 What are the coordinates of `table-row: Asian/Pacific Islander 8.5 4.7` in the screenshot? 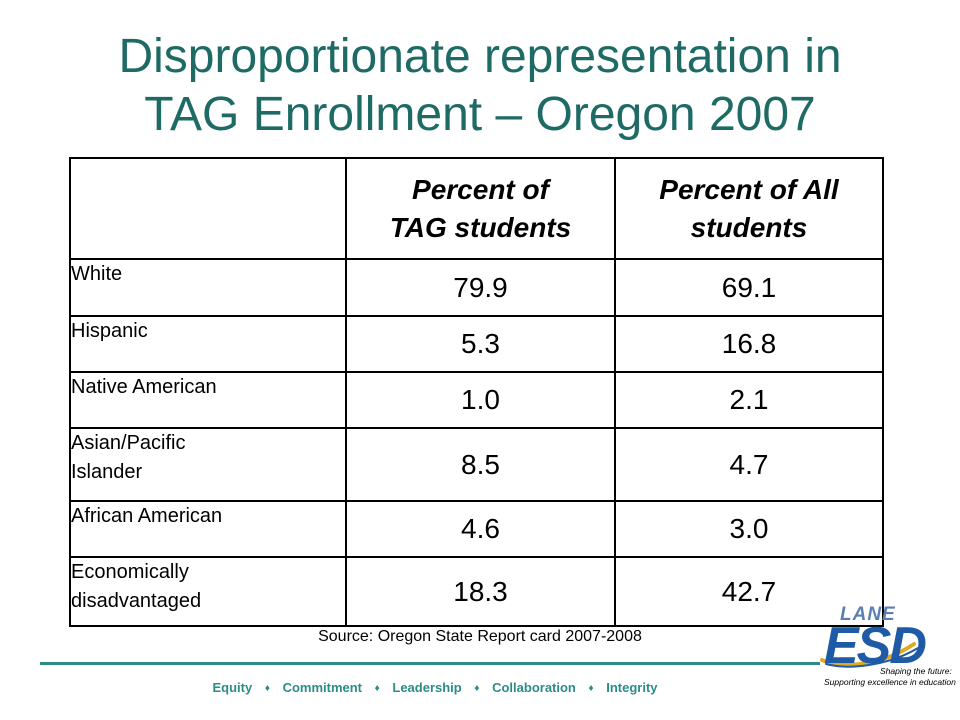 It's located at (476, 464).